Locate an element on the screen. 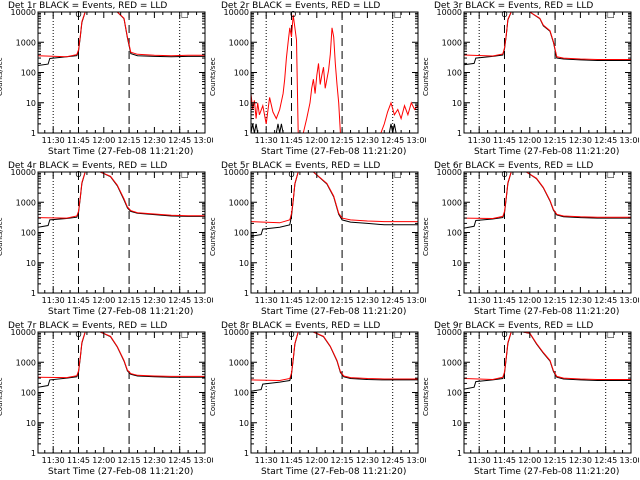 The image size is (640, 480). panel-title: Det 3r BLACK = Events, RED = LLD is located at coordinates (514, 6).